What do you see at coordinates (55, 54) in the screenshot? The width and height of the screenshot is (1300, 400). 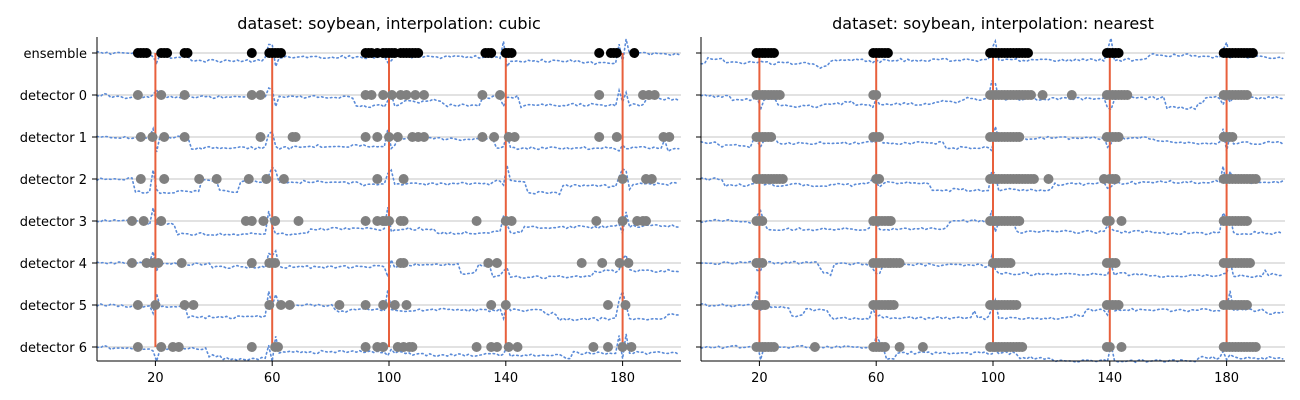 I see `y-tick-label: ensemble` at bounding box center [55, 54].